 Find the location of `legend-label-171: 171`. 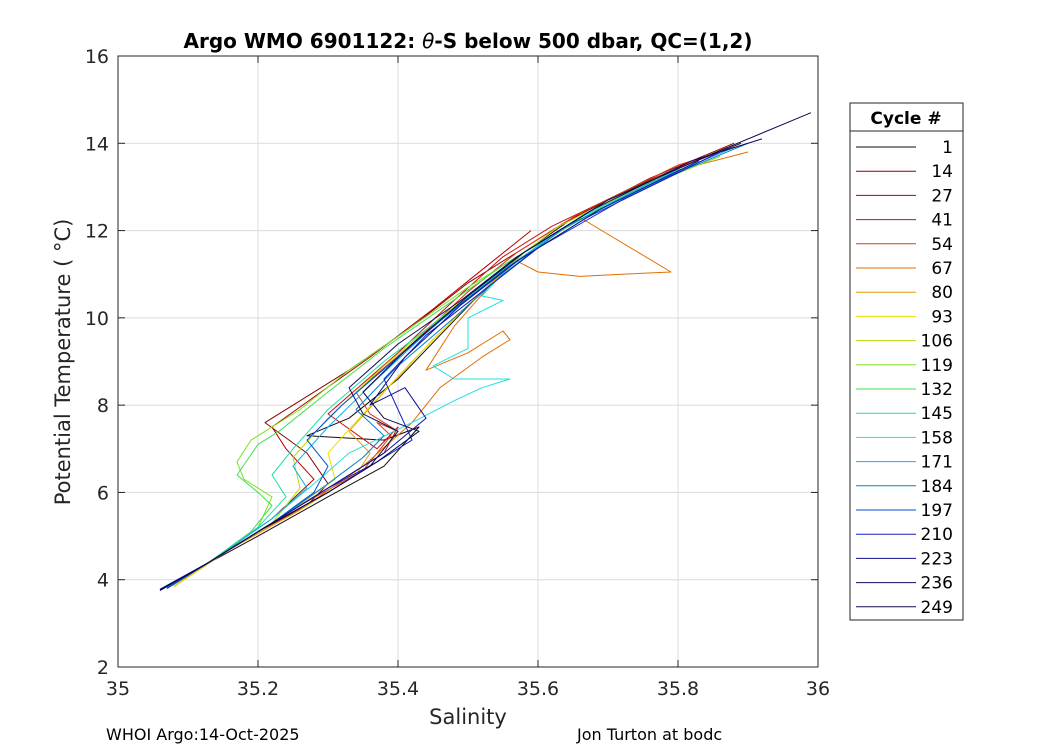

legend-label-171: 171 is located at coordinates (937, 463).